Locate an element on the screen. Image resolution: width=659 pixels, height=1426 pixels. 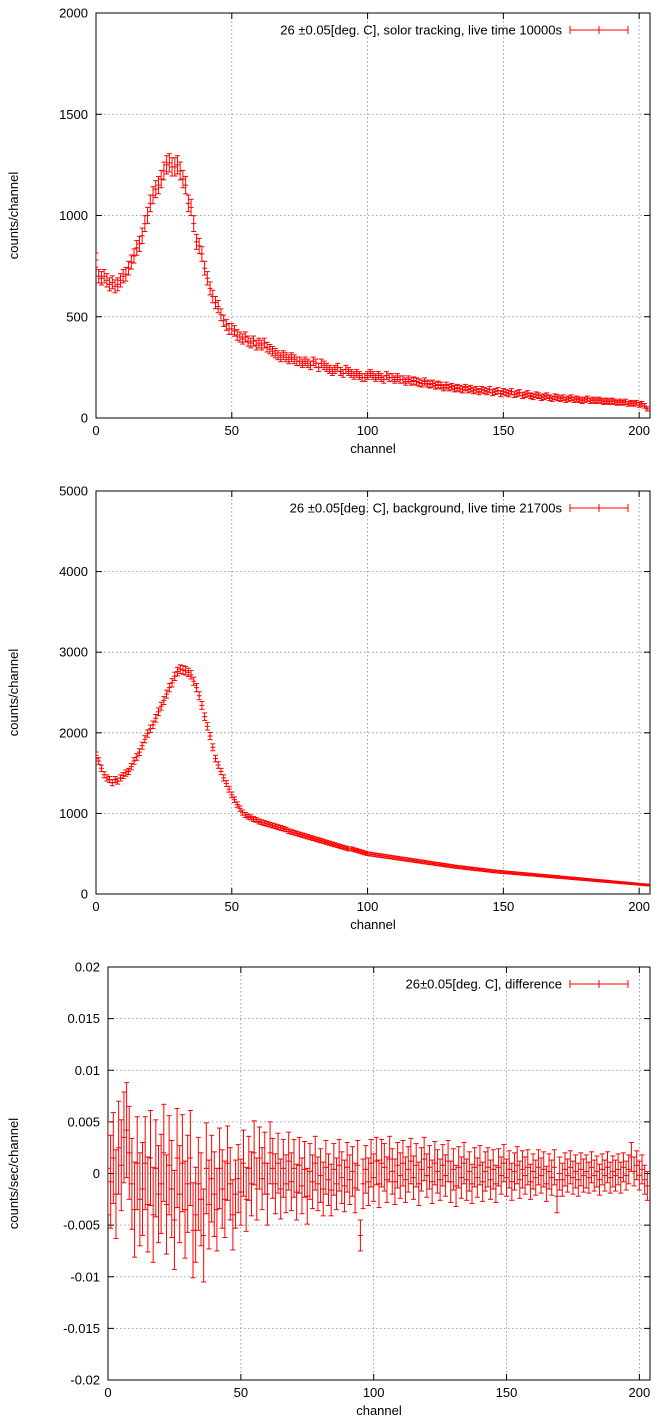
x-tick-label: 100 is located at coordinates (368, 906).